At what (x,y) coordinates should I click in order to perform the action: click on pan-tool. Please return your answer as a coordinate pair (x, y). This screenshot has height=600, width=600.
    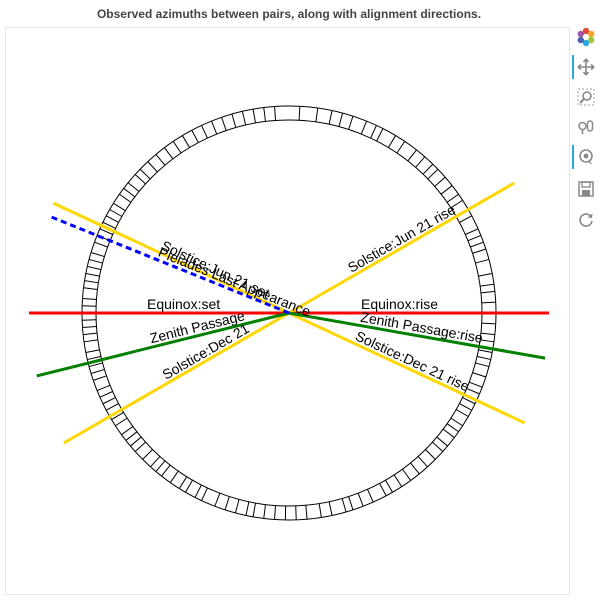
    Looking at the image, I should click on (585, 67).